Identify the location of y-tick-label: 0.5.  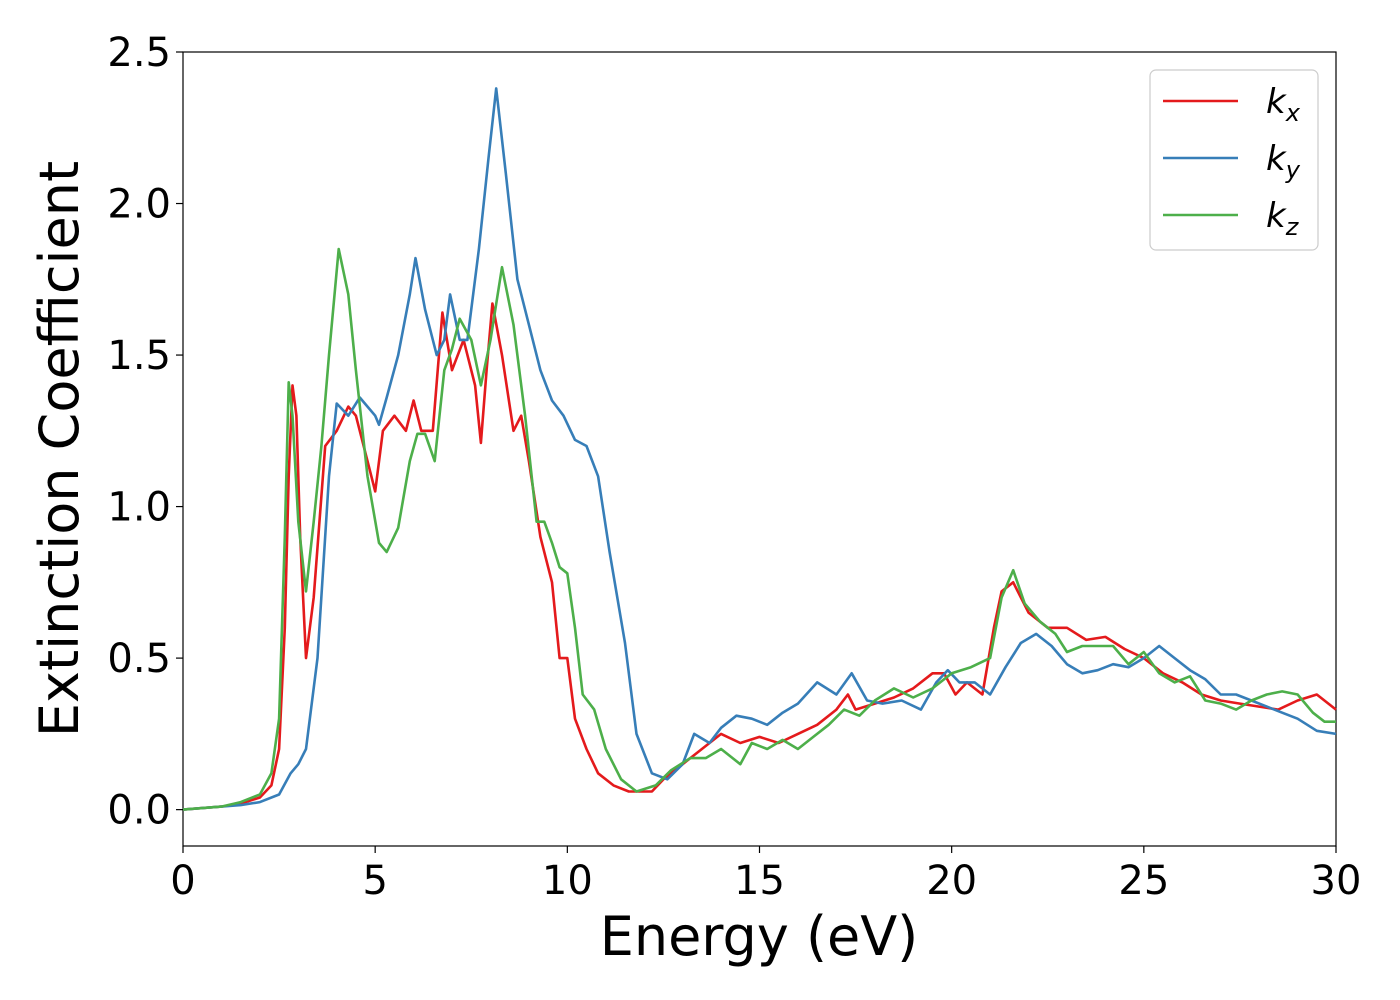
(139, 659).